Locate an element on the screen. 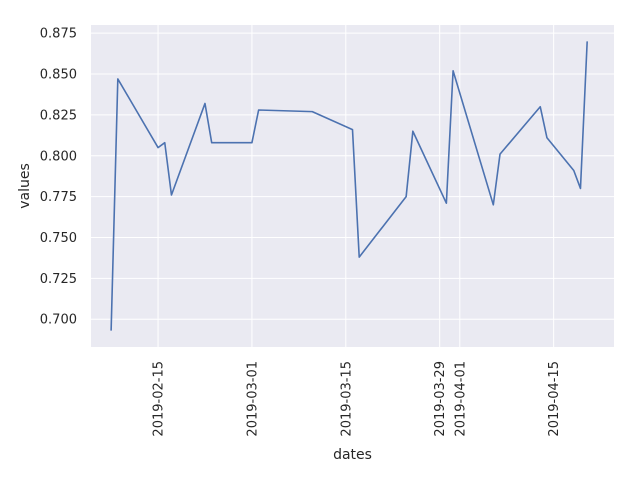  x-tick-label: 2019-04-01 is located at coordinates (460, 399).